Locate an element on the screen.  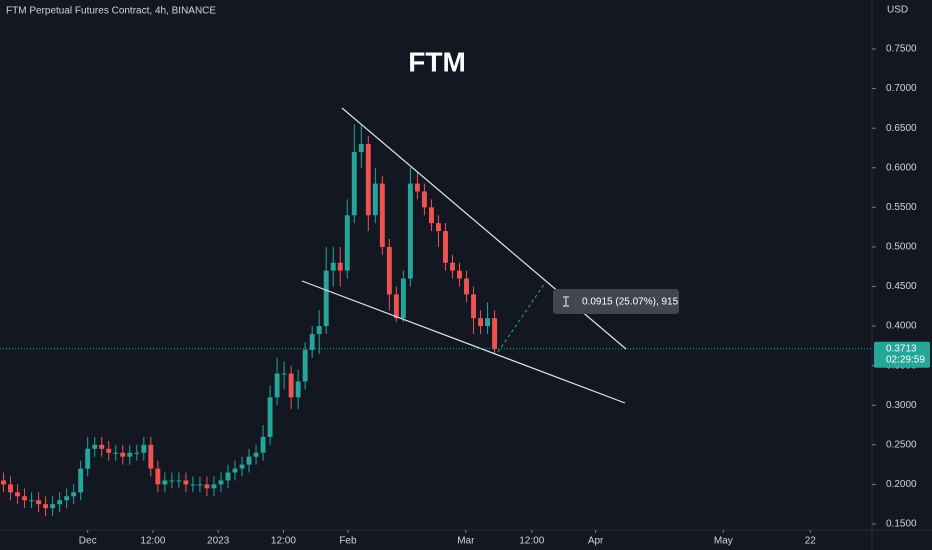
countdown: 02:29:59 is located at coordinates (905, 359).